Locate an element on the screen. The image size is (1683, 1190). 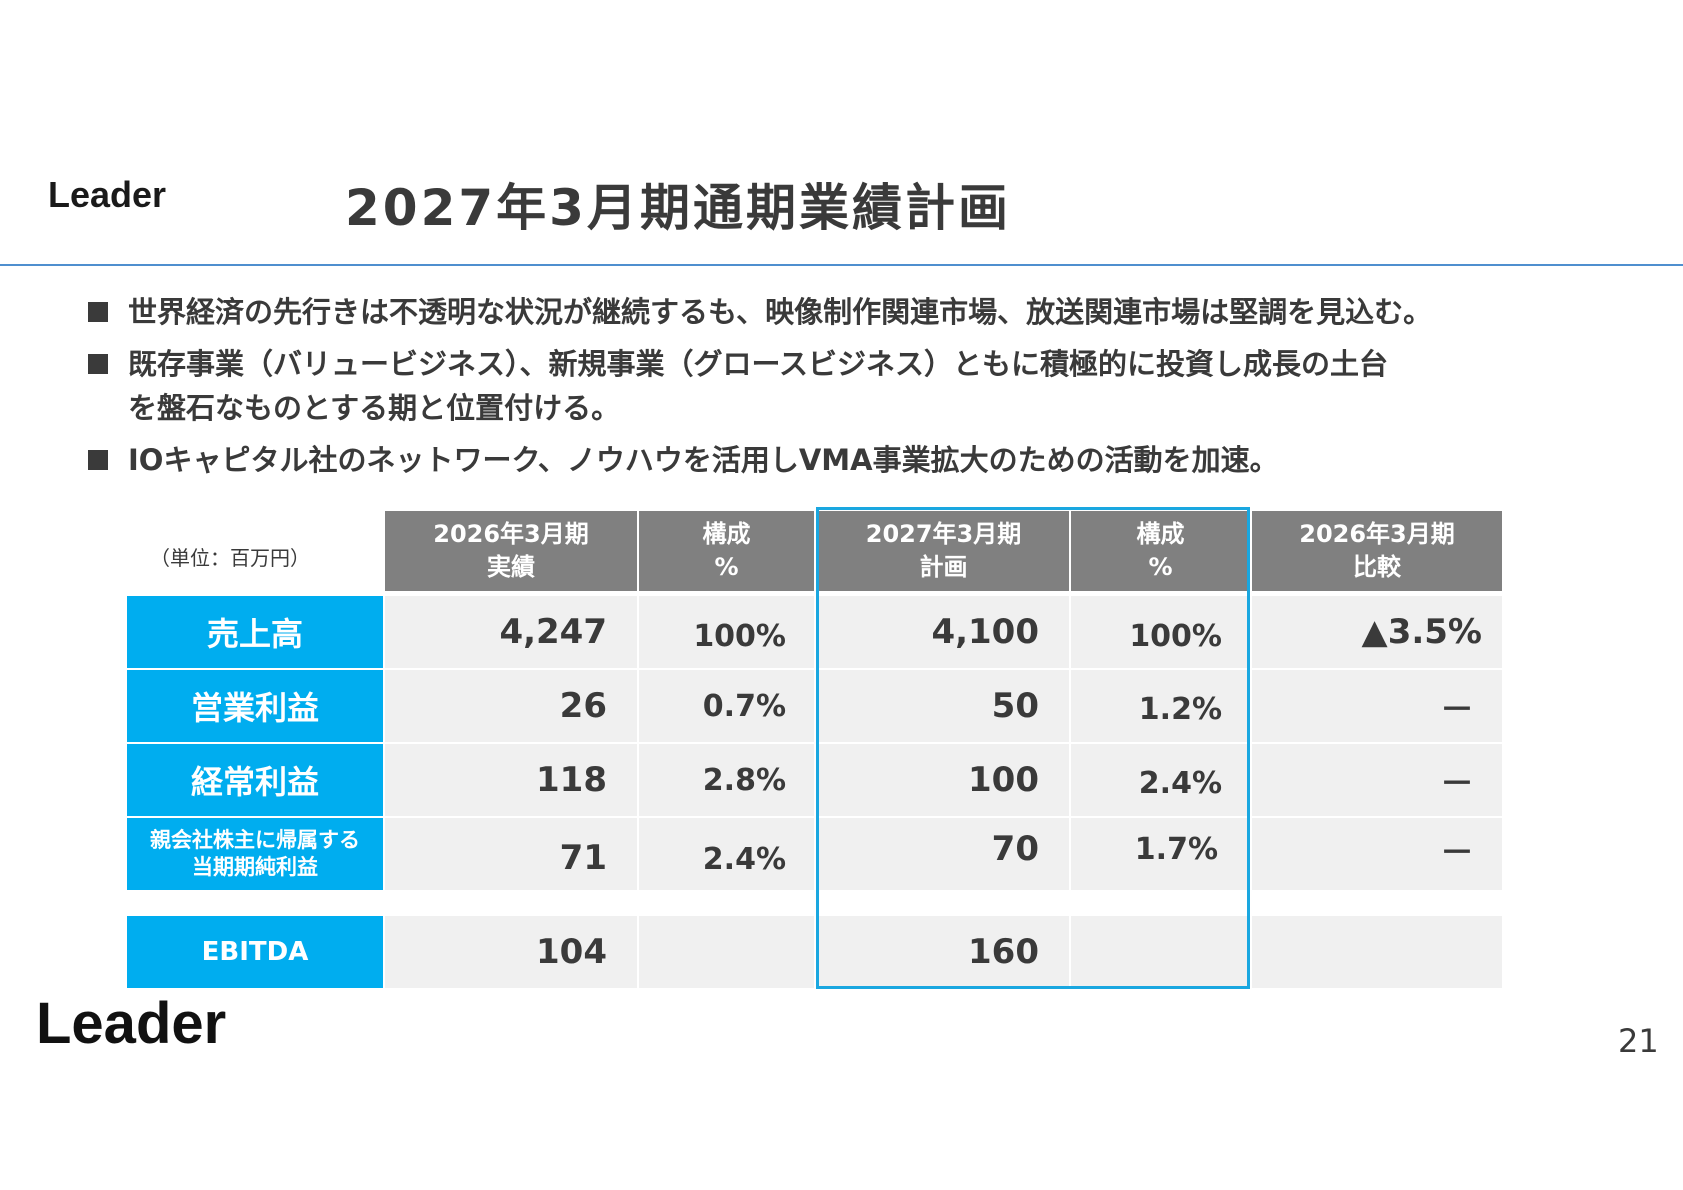
unit-label: （単位：百万円） is located at coordinates (230, 558).